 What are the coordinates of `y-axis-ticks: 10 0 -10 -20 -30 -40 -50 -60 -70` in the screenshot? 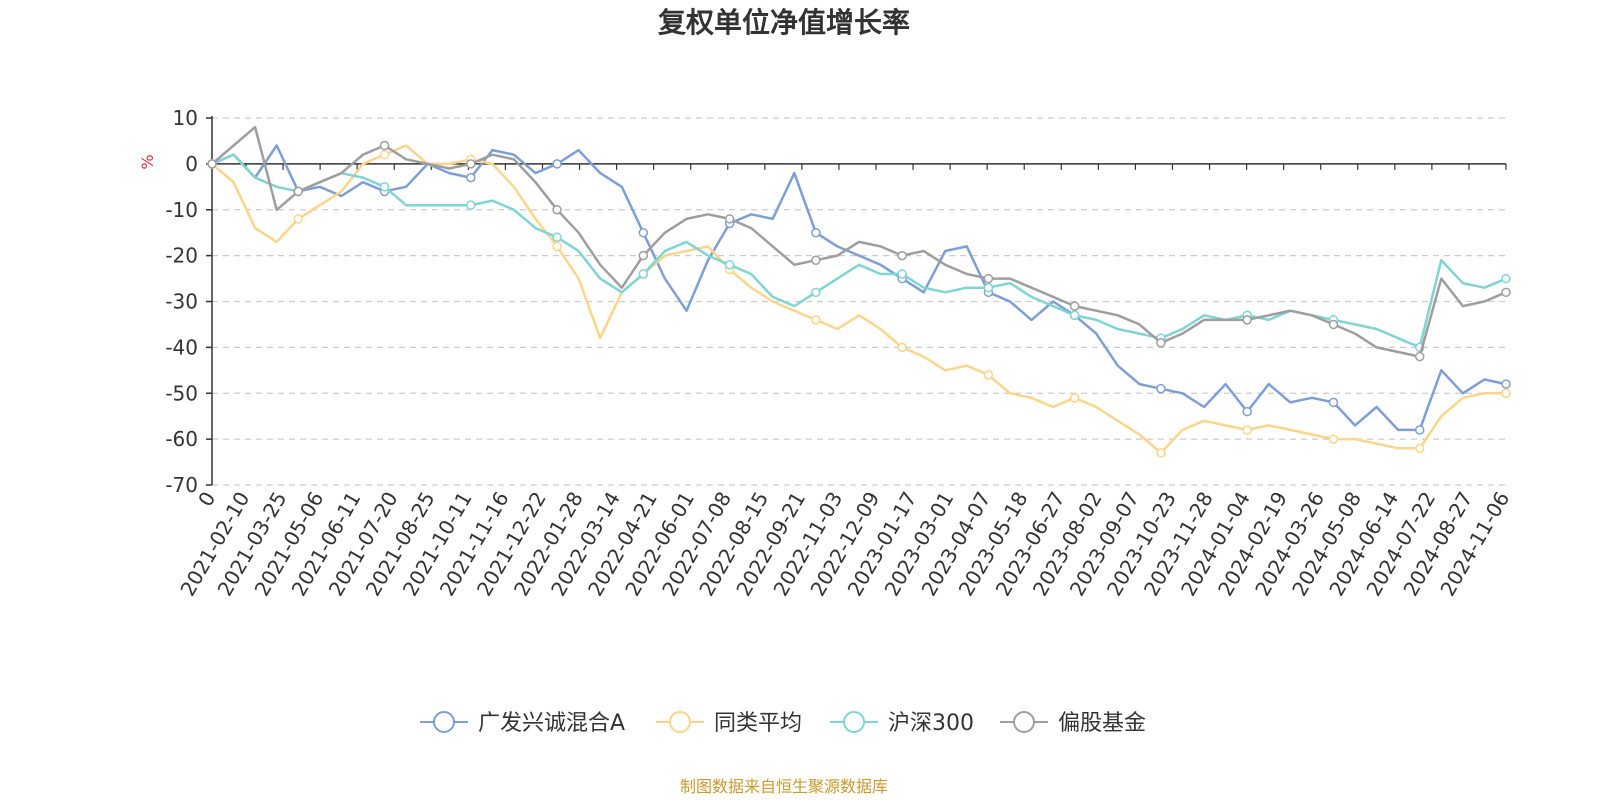 It's located at (188, 301).